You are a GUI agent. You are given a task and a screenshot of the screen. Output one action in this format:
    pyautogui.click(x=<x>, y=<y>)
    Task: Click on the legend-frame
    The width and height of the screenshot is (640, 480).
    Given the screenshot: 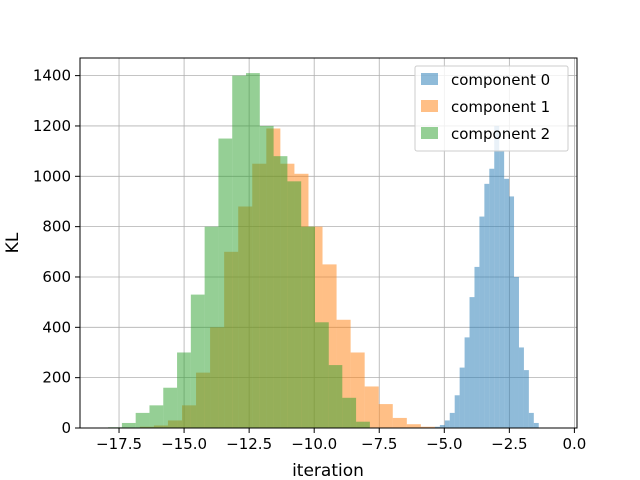 What is the action you would take?
    pyautogui.click(x=491, y=108)
    